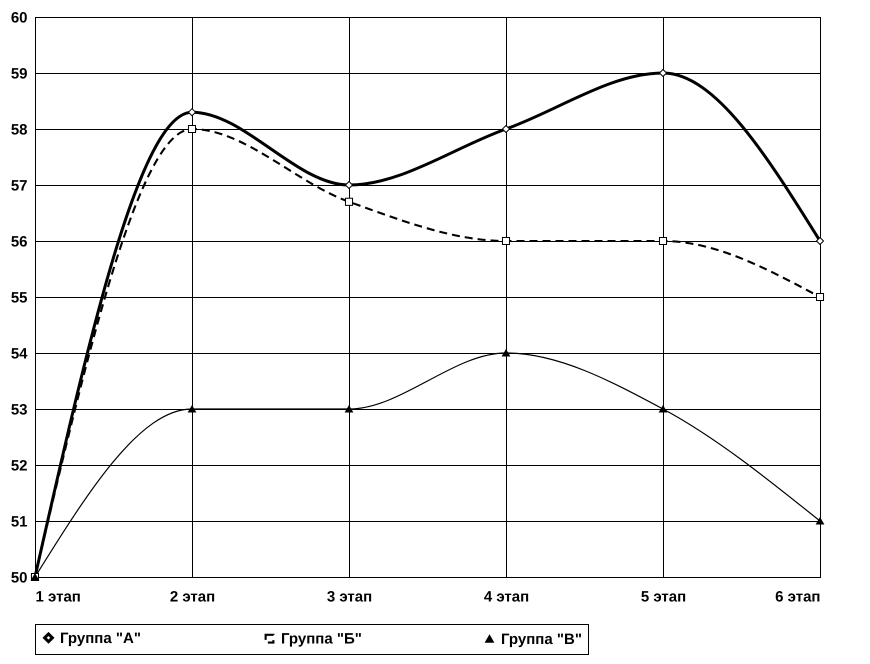  What do you see at coordinates (193, 597) in the screenshot?
I see `x-tick-label: 2 этап` at bounding box center [193, 597].